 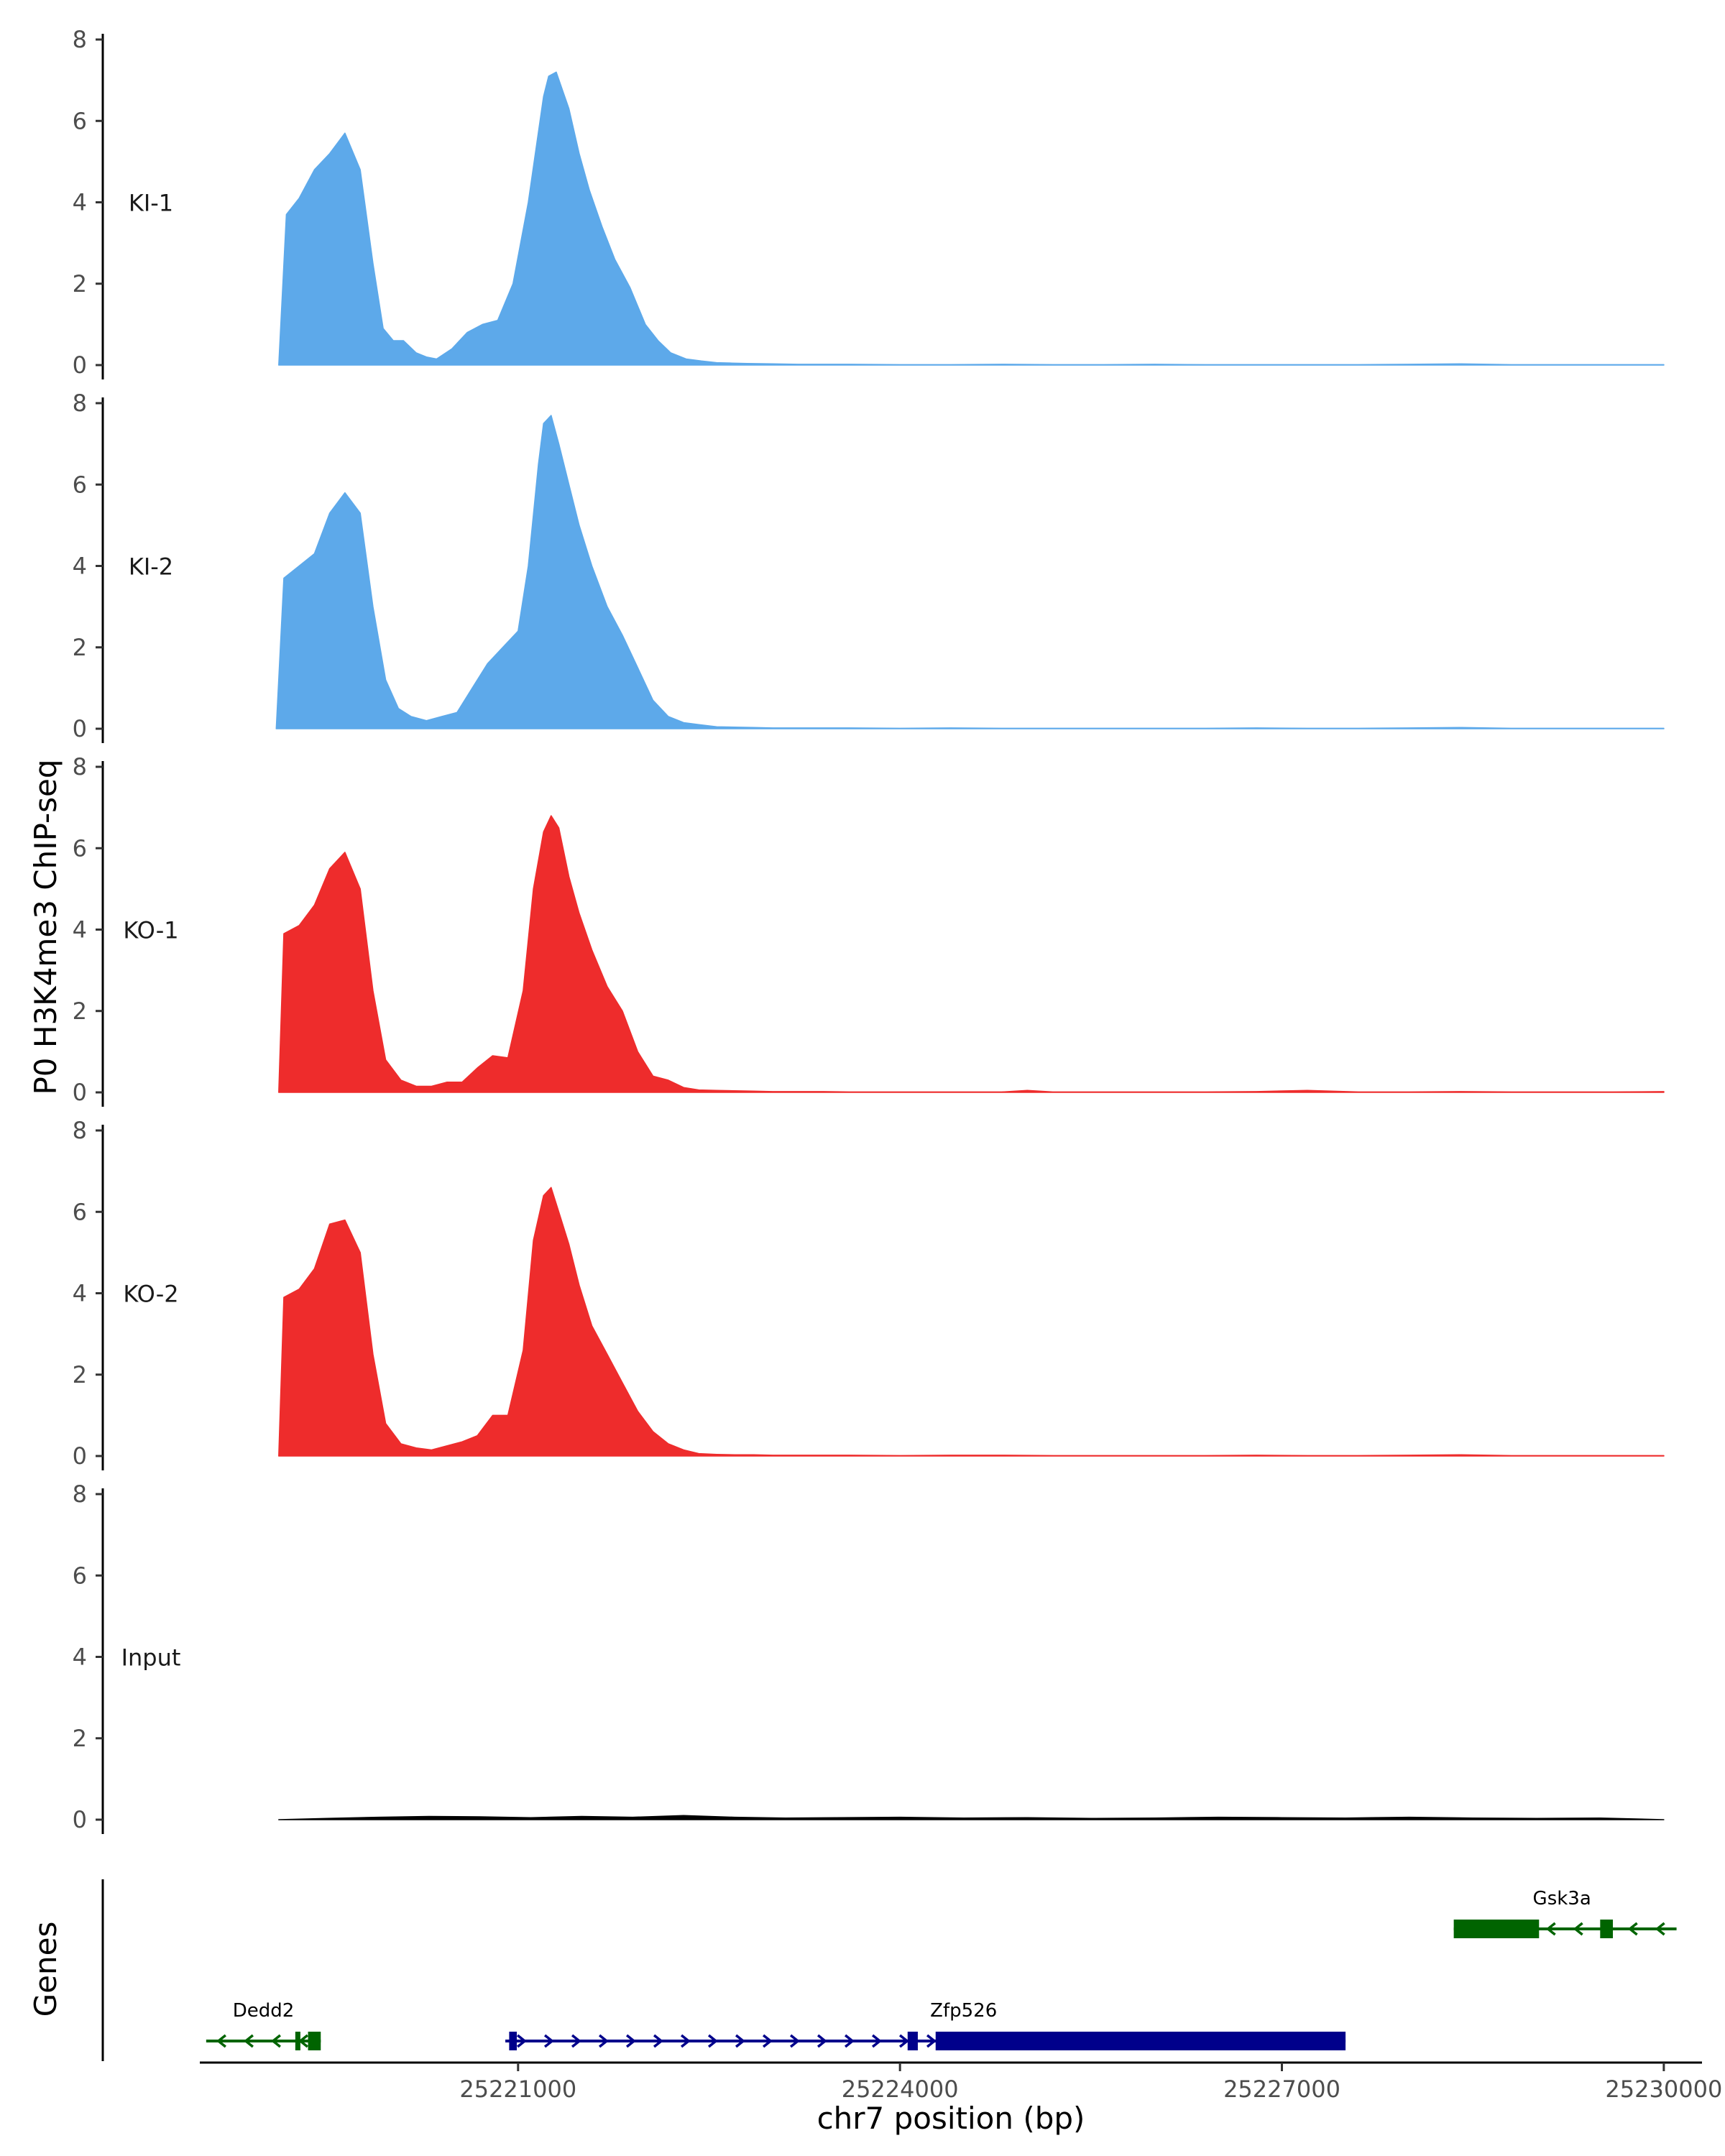 I want to click on gene-zfp526: Zfp526, so click(x=925, y=2025).